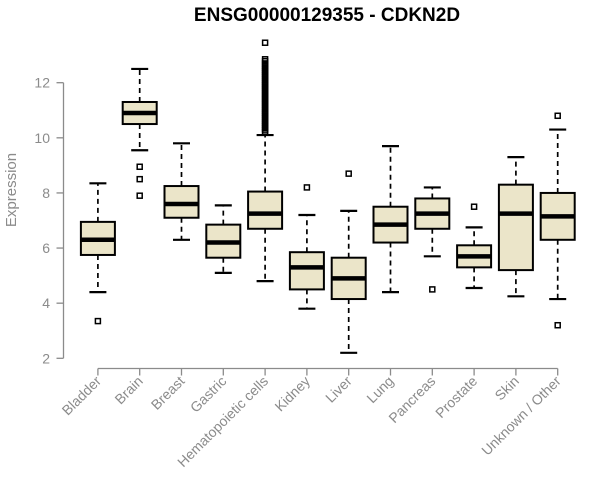 The width and height of the screenshot is (600, 500). I want to click on box-group-bladder, so click(97, 253).